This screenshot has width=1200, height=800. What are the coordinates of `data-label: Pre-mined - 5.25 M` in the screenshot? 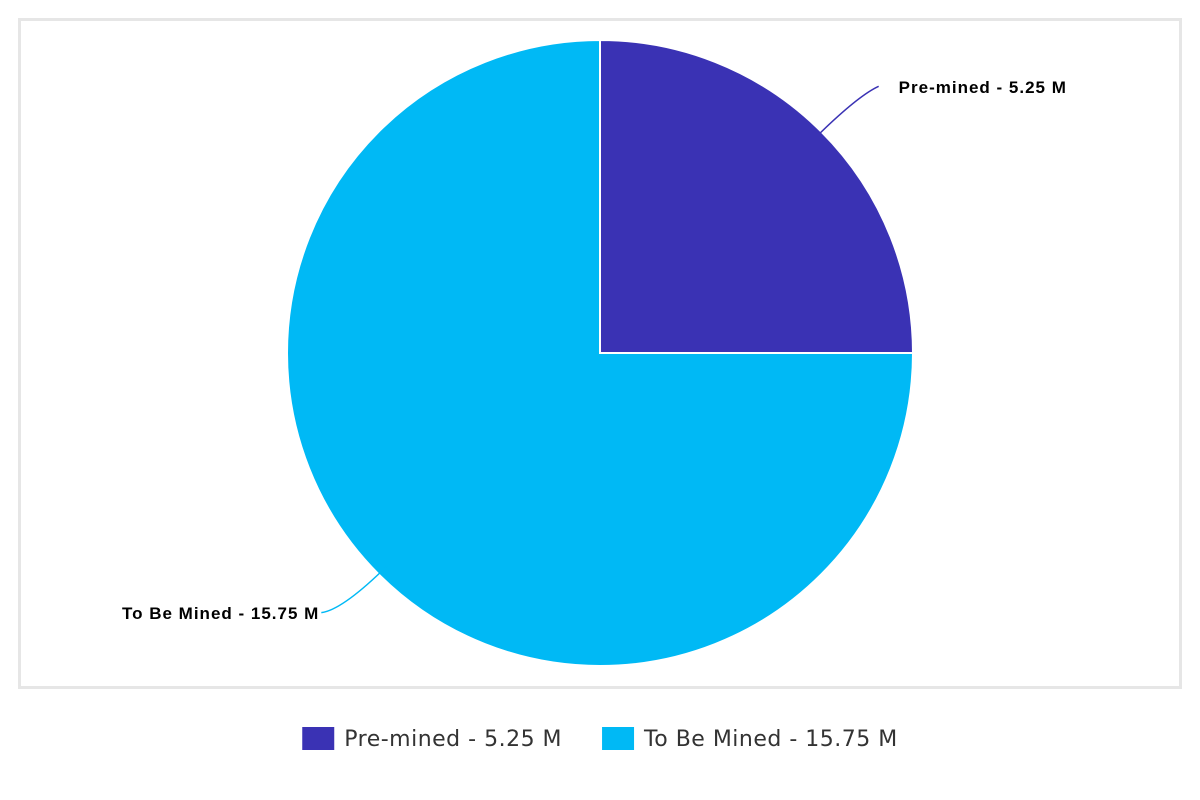 It's located at (983, 87).